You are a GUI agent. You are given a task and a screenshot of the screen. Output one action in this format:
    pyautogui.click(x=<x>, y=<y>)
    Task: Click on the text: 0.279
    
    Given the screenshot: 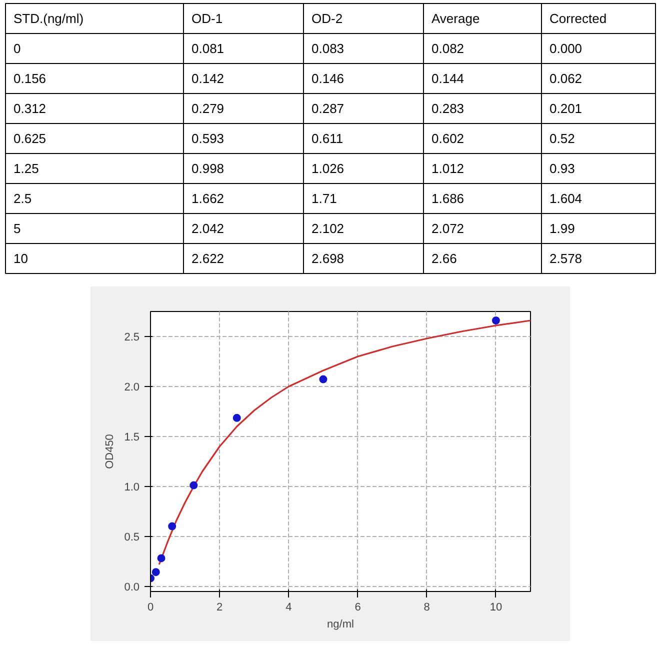 What is the action you would take?
    pyautogui.click(x=208, y=108)
    